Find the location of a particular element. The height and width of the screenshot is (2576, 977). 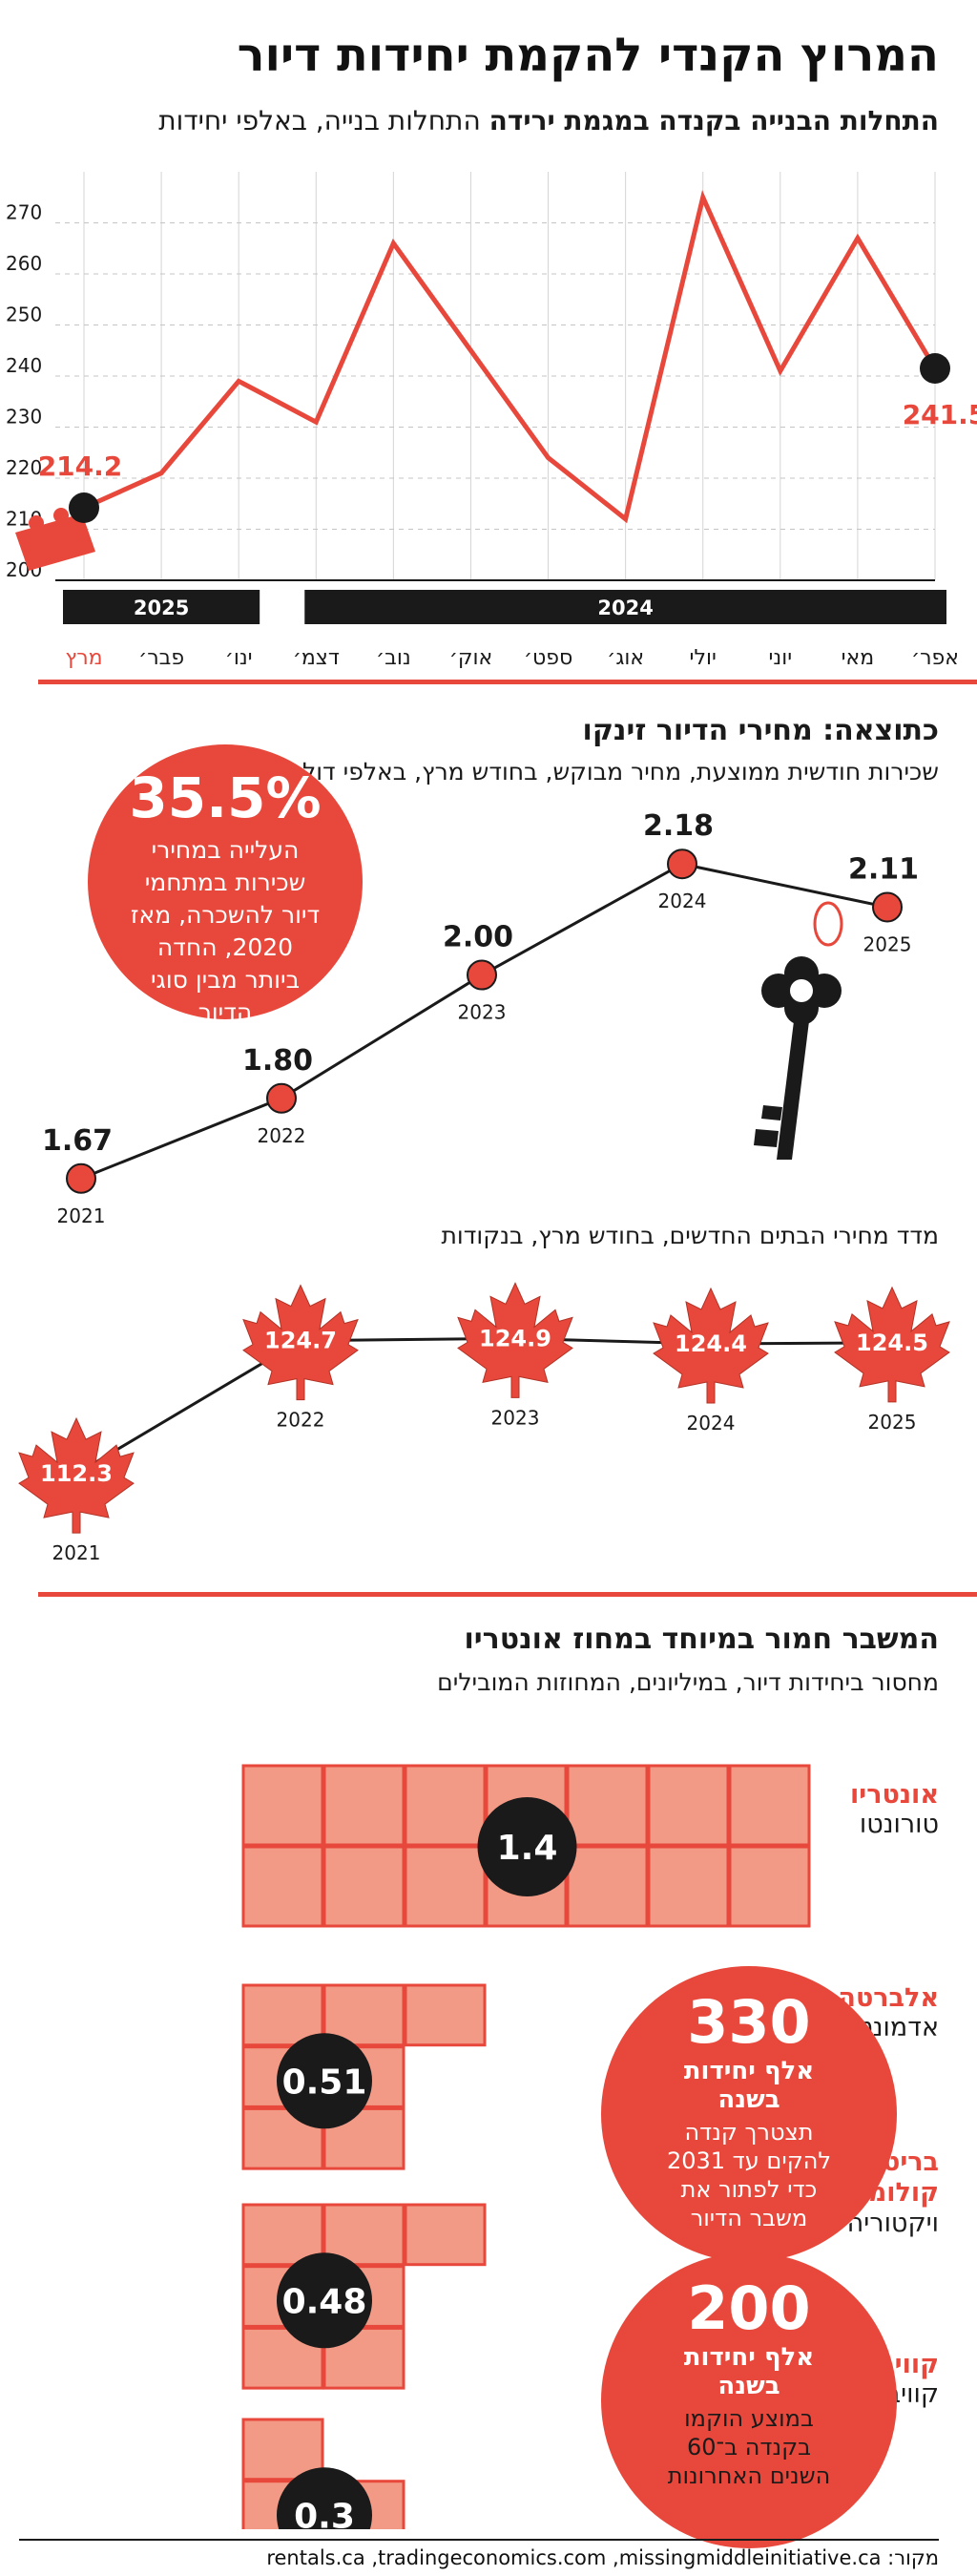

x-tick-label: נוב׳ is located at coordinates (393, 657).